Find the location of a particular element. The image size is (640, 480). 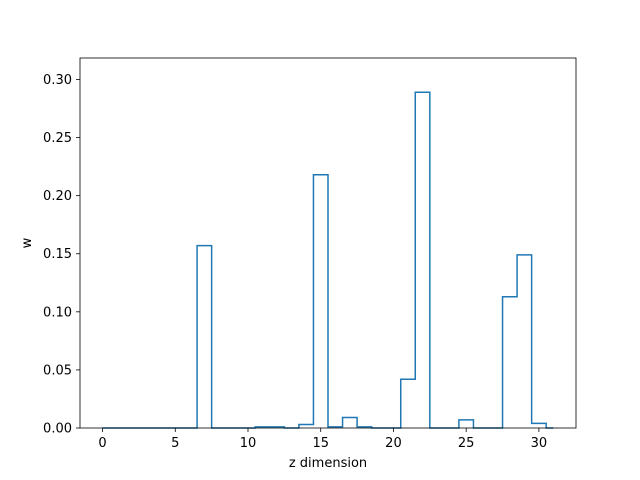

x-axis-label: z dimension is located at coordinates (328, 463).